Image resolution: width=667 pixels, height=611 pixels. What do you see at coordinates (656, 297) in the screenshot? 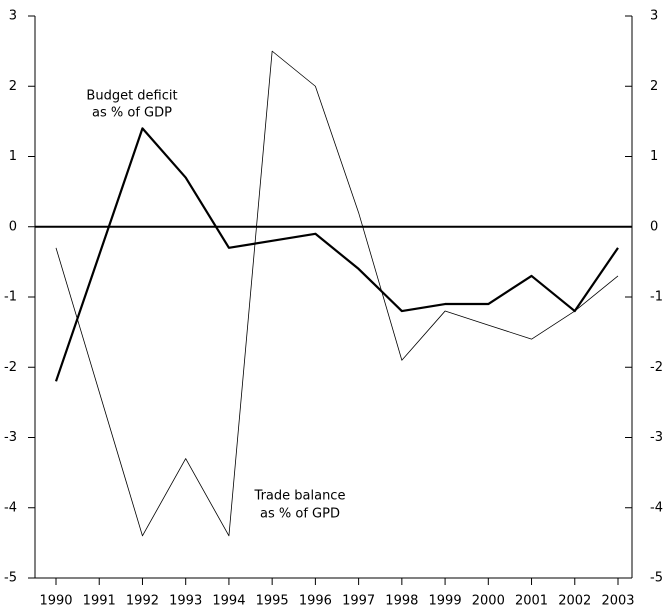
I see `y2-tick-label: -1` at bounding box center [656, 297].